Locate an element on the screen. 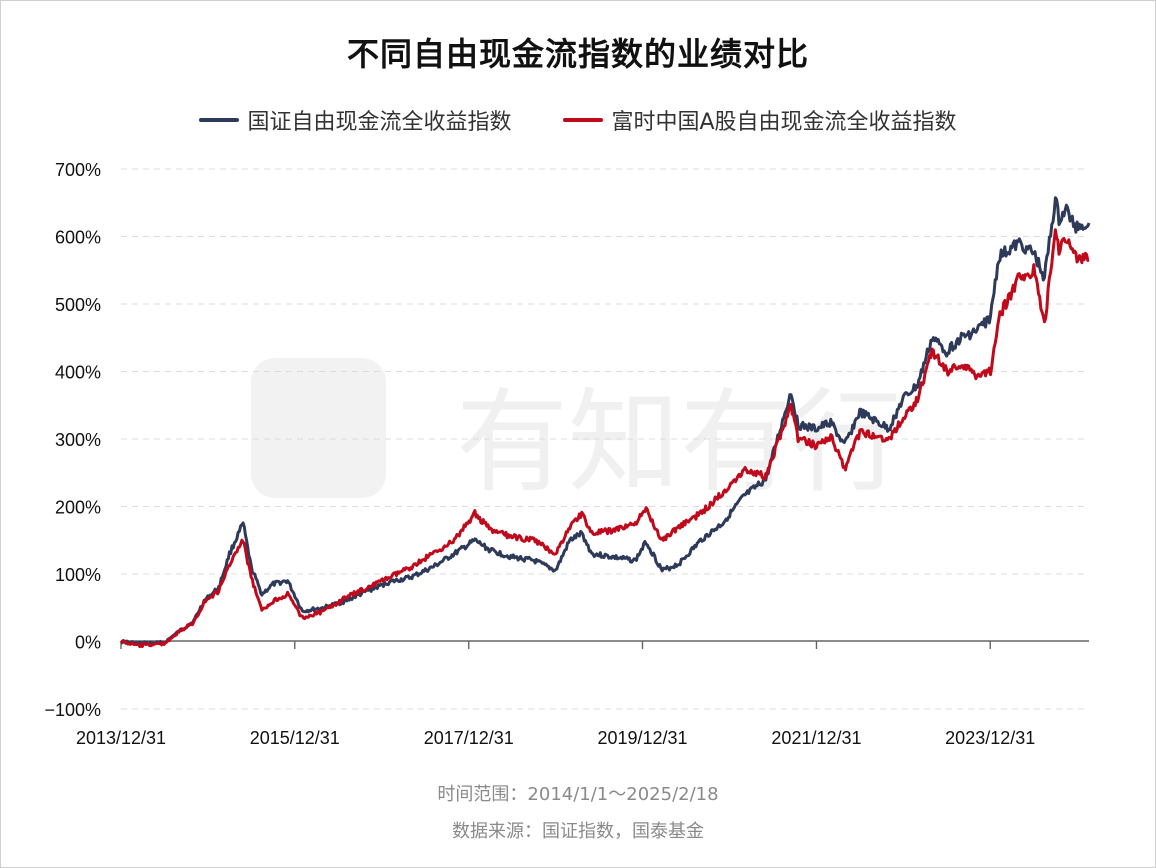 This screenshot has height=868, width=1156. y-axis-ticks: −100% 0% 100% 200% 300% 400% 500% 600% 700% is located at coordinates (72, 440).